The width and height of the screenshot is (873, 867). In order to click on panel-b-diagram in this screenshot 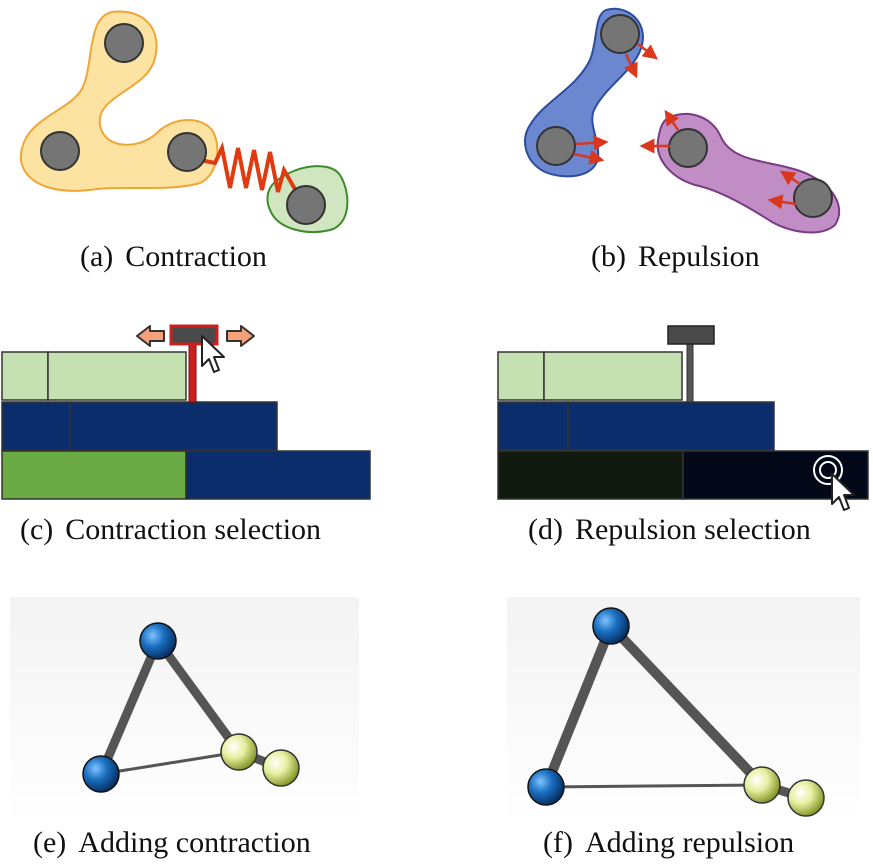, I will do `click(682, 120)`.